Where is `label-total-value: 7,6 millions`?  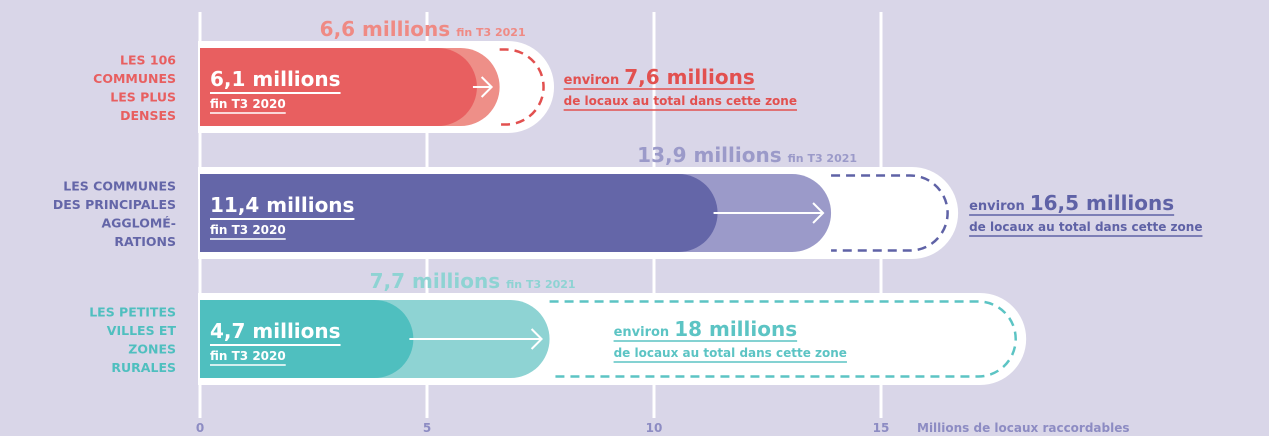
label-total-value: 7,6 millions is located at coordinates (689, 77).